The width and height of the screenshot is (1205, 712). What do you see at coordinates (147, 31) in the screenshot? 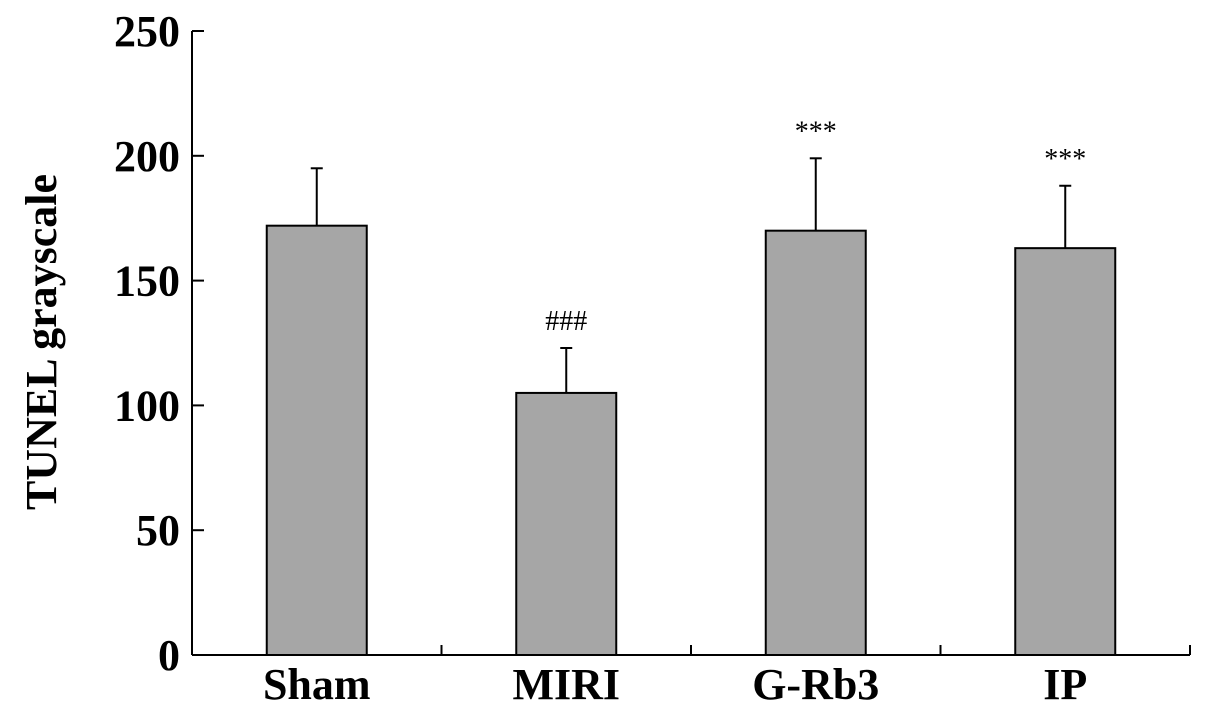
I see `y-tick-label: 250` at bounding box center [147, 31].